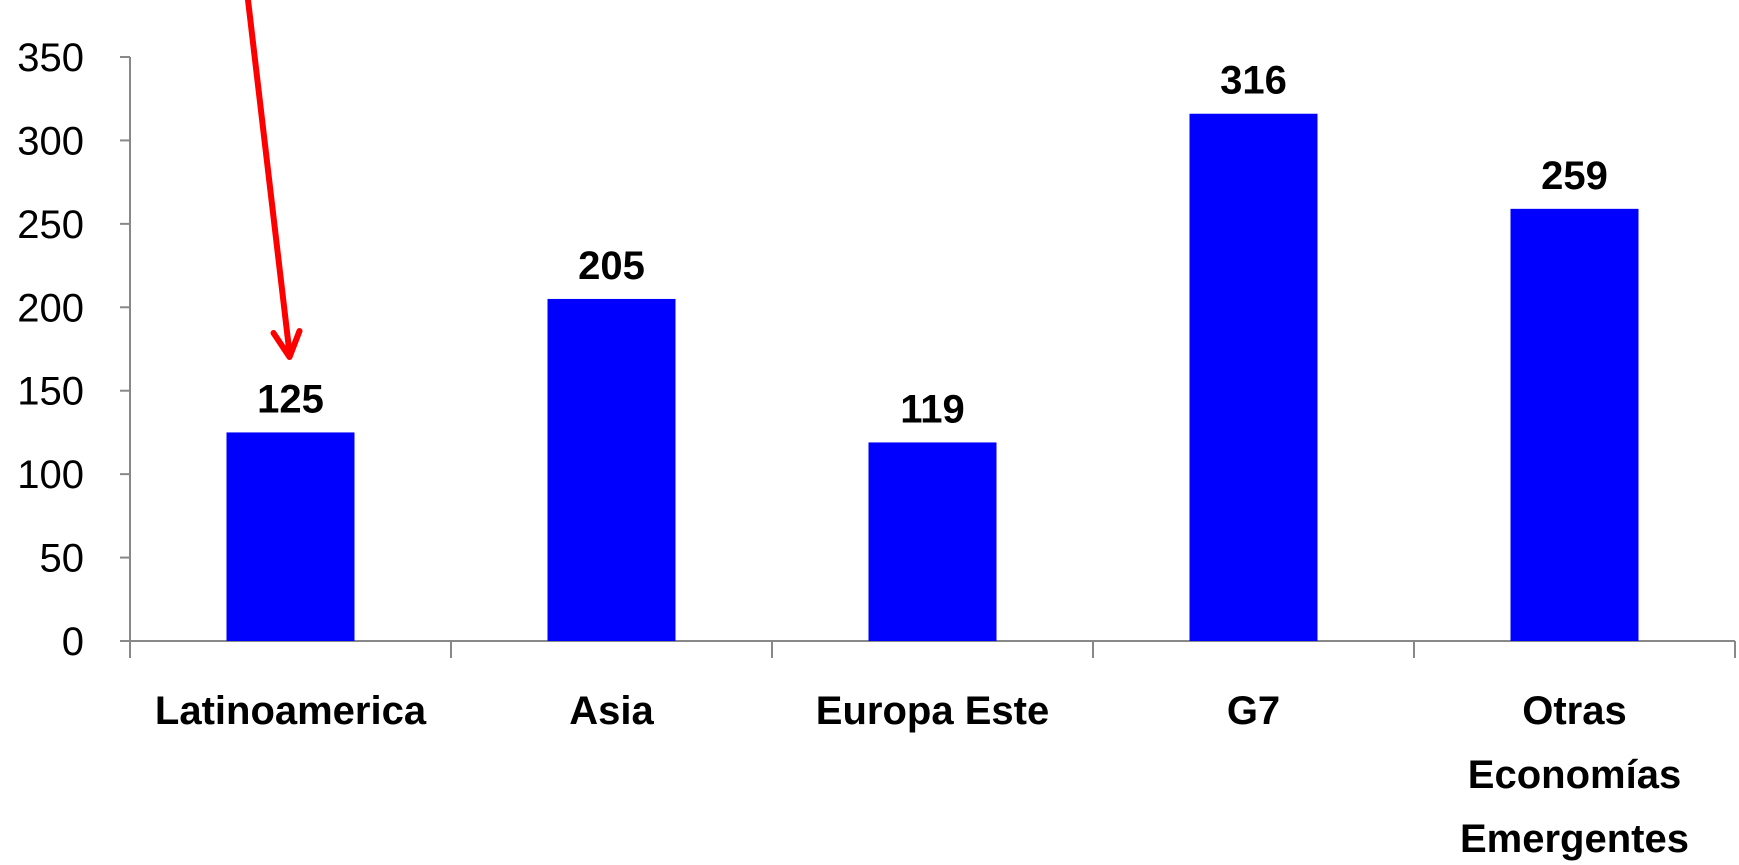 This screenshot has width=1739, height=865. What do you see at coordinates (1574, 775) in the screenshot?
I see `x-tick-label: Otras Economías Emergentes` at bounding box center [1574, 775].